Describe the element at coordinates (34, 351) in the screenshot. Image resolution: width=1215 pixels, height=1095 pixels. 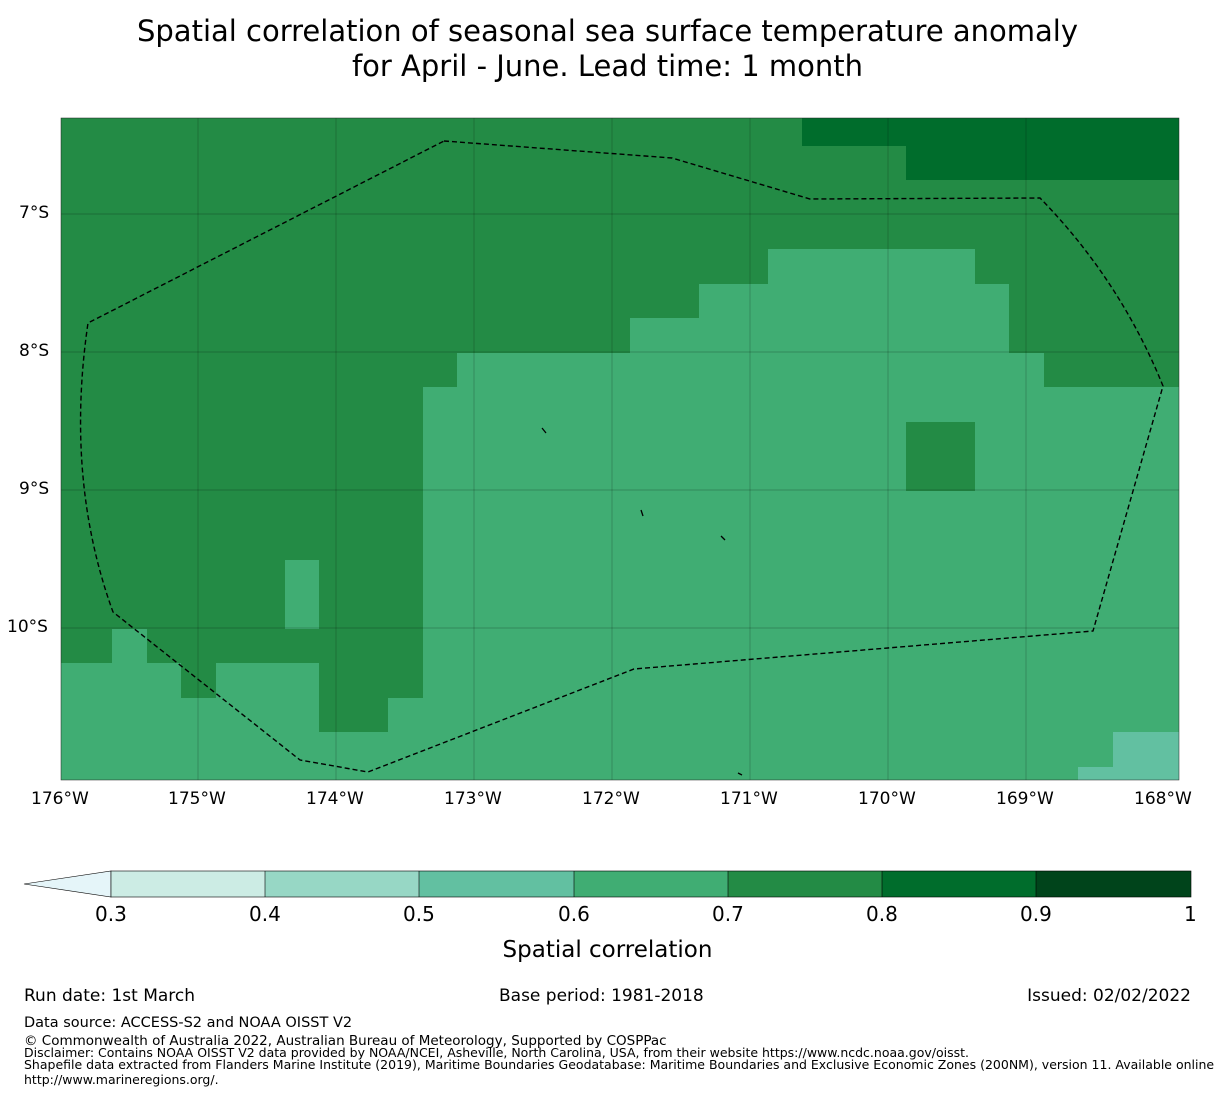
I see `lat-label-8s: 8°S` at that location.